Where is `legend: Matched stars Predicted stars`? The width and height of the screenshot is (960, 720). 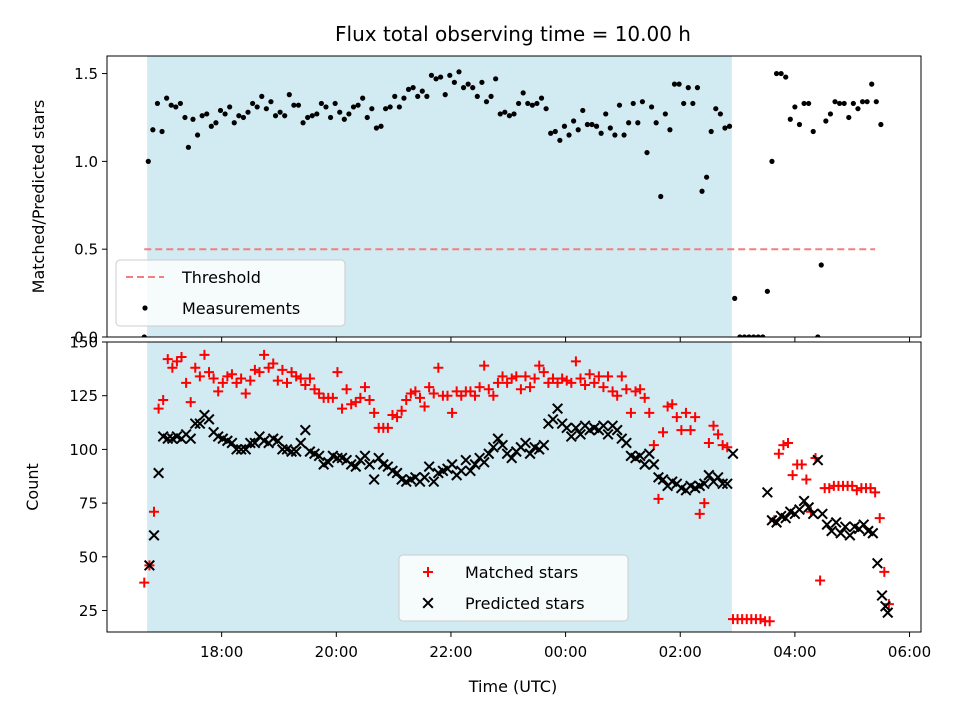
legend: Matched stars Predicted stars is located at coordinates (513, 588).